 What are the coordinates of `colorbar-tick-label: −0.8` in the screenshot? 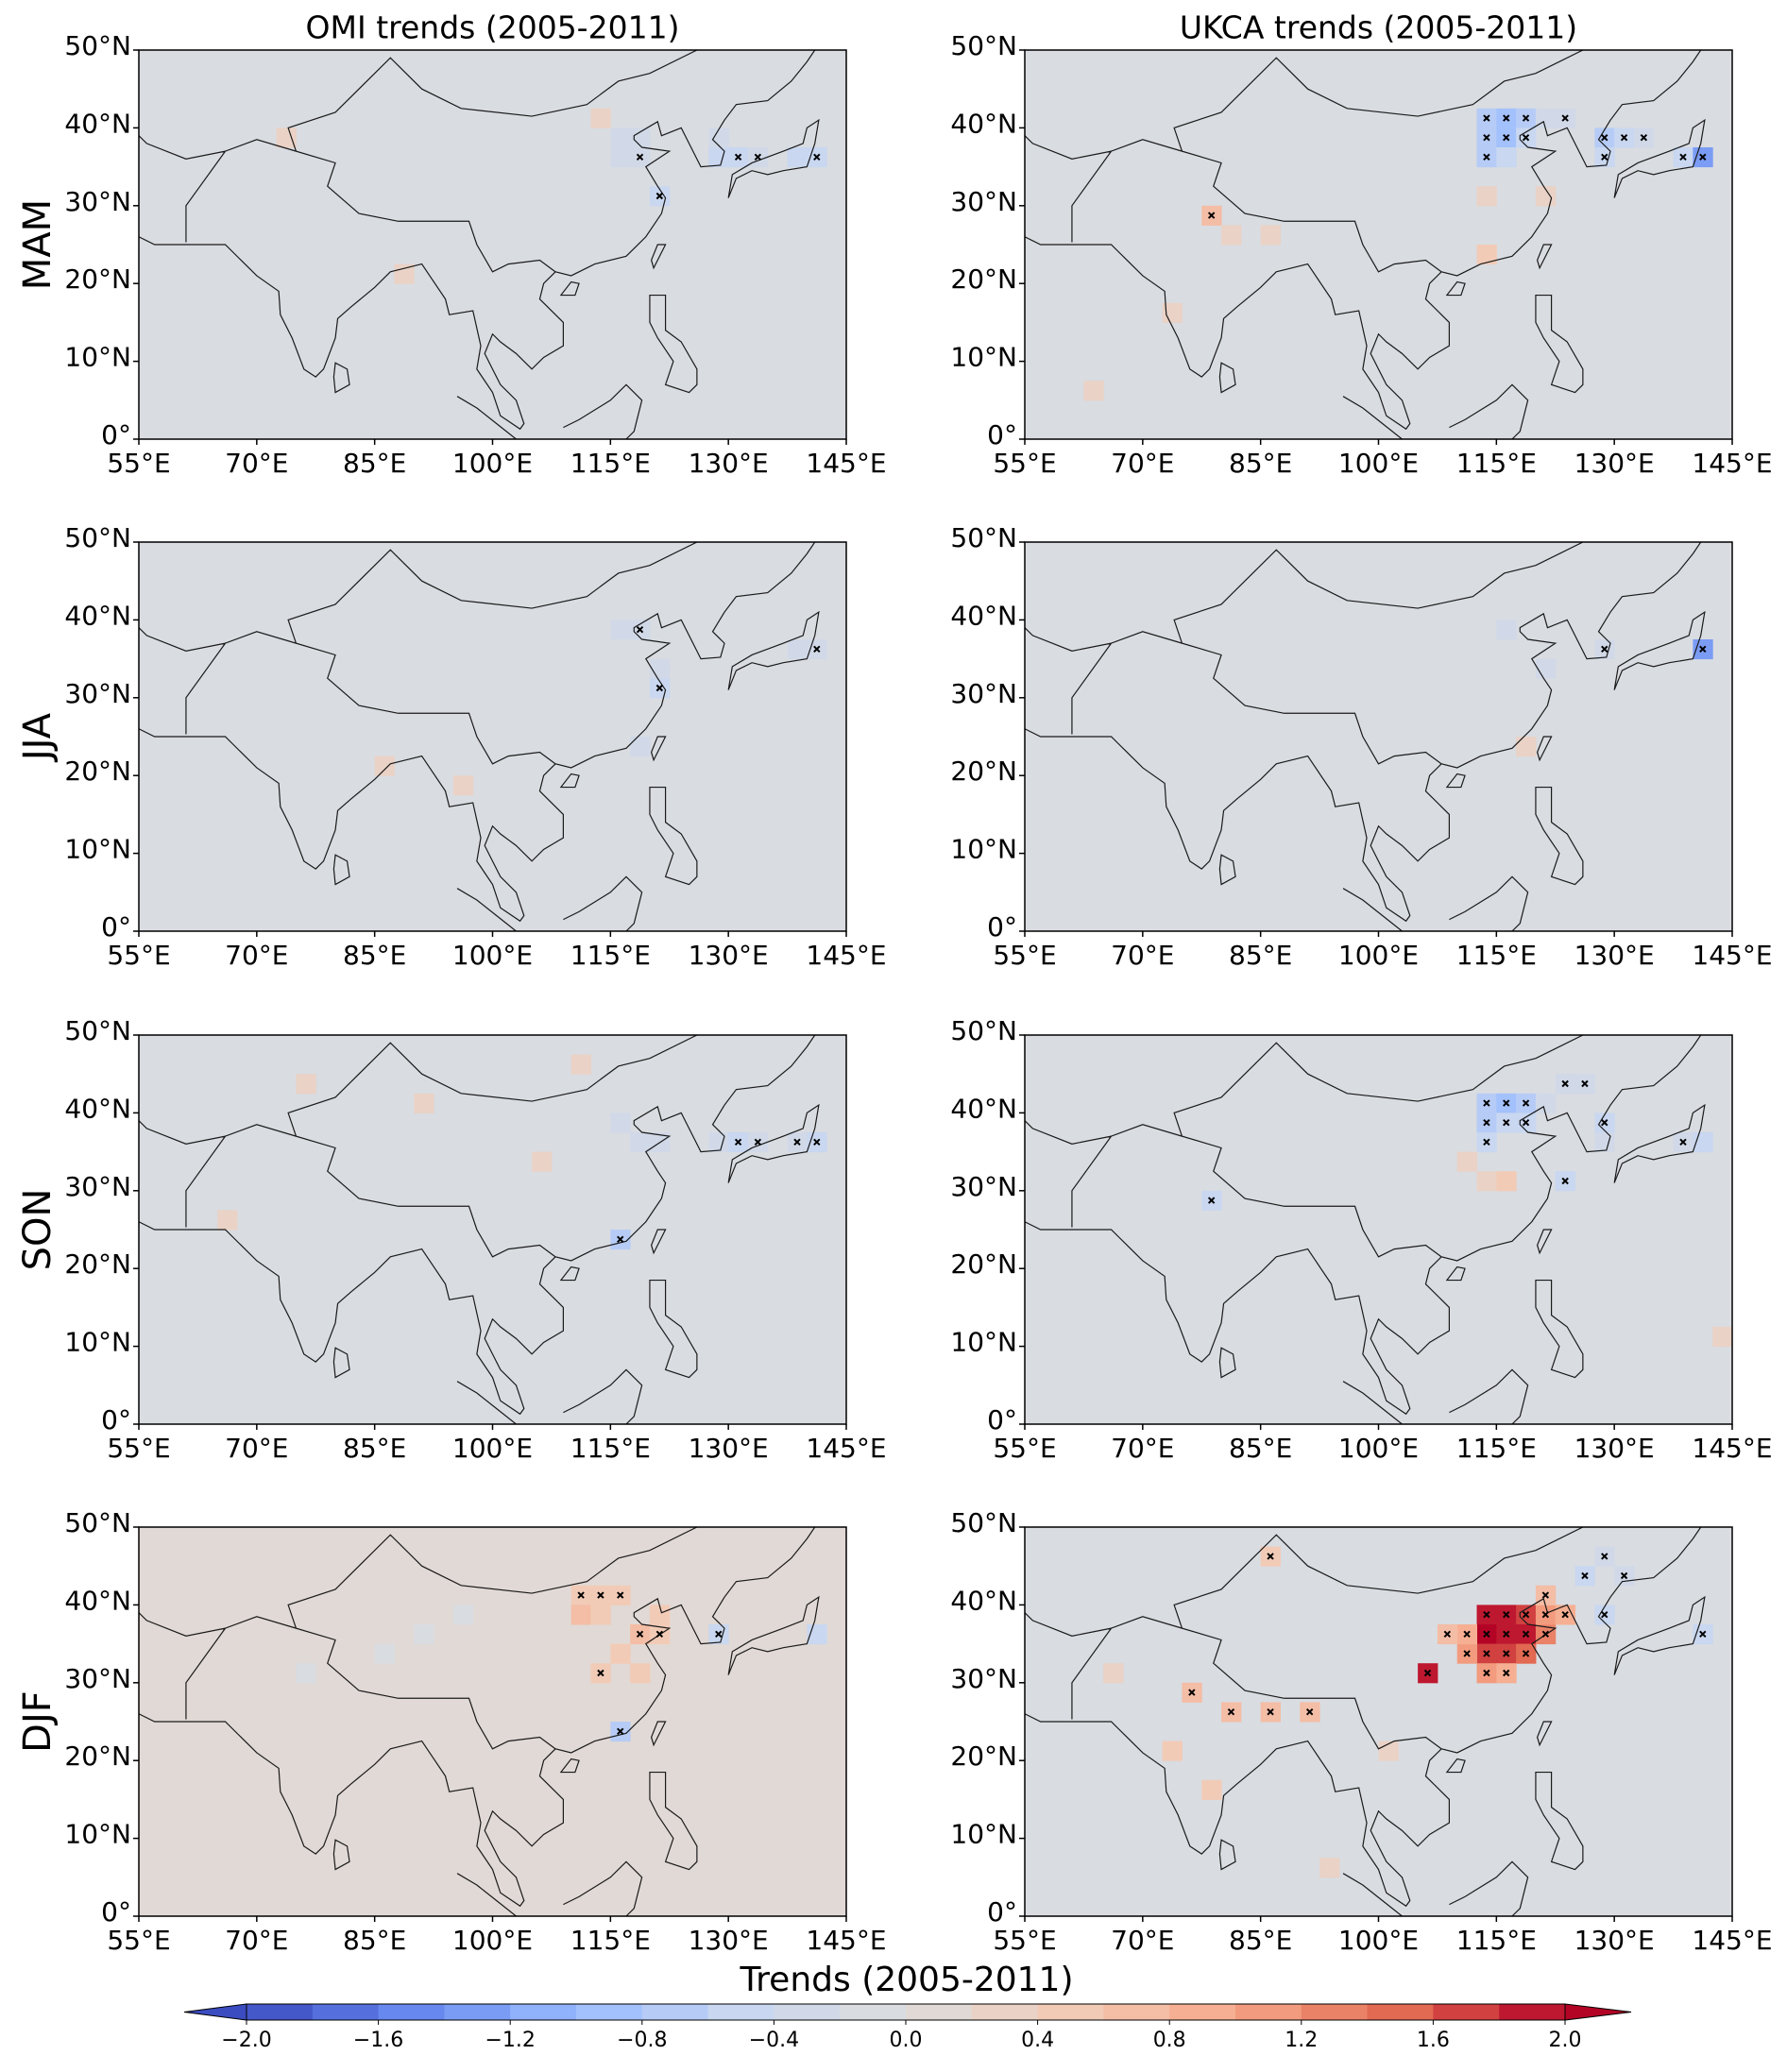 It's located at (642, 2041).